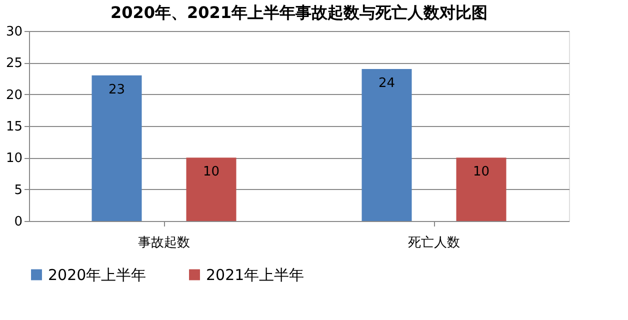 Image resolution: width=628 pixels, height=320 pixels. Describe the element at coordinates (14, 32) in the screenshot. I see `y-tick-label: 30` at that location.